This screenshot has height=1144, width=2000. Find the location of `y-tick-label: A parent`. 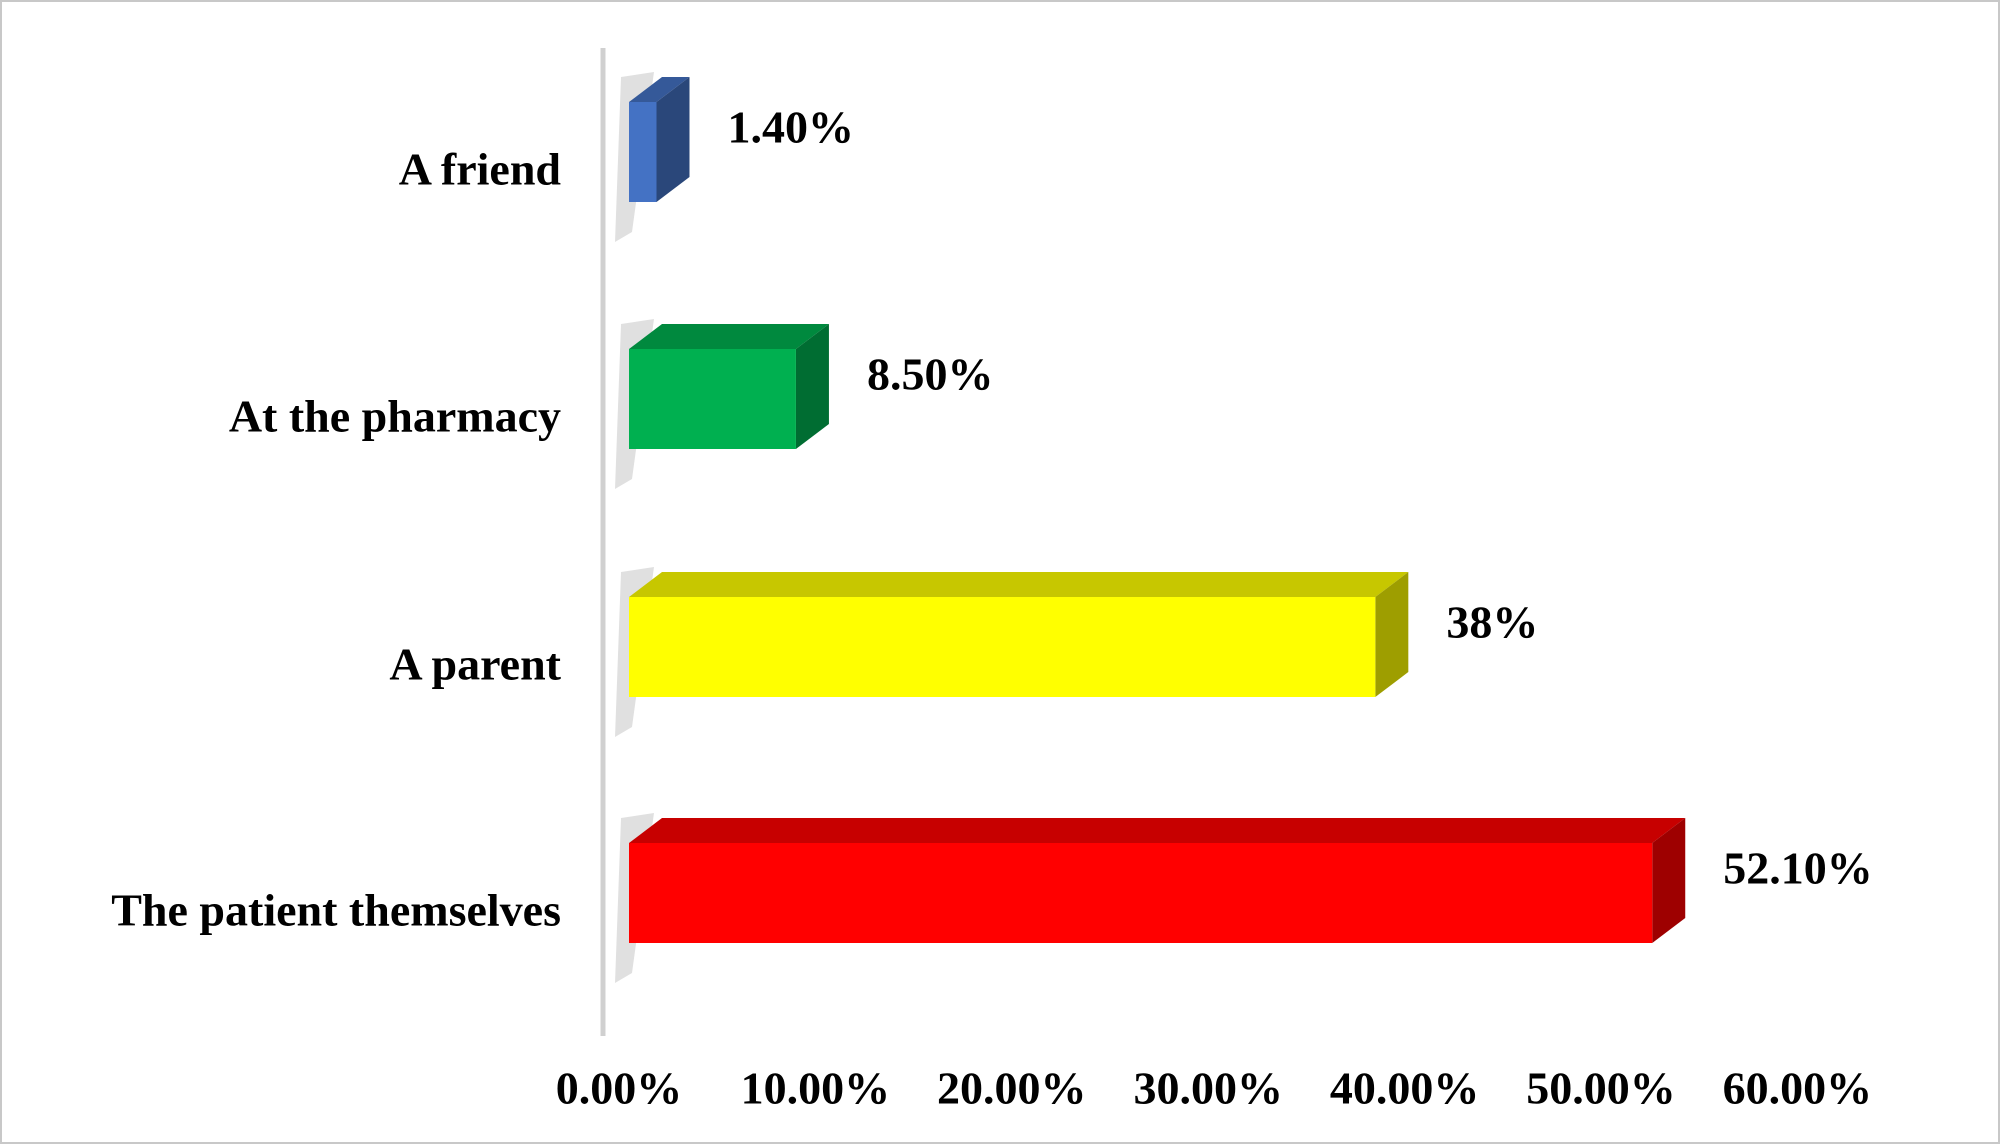

y-tick-label: A parent is located at coordinates (475, 664).